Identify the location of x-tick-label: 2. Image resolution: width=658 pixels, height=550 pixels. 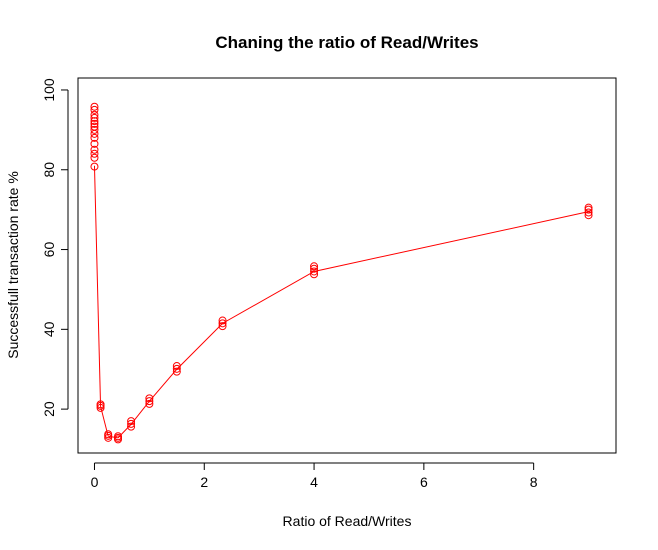
(204, 482).